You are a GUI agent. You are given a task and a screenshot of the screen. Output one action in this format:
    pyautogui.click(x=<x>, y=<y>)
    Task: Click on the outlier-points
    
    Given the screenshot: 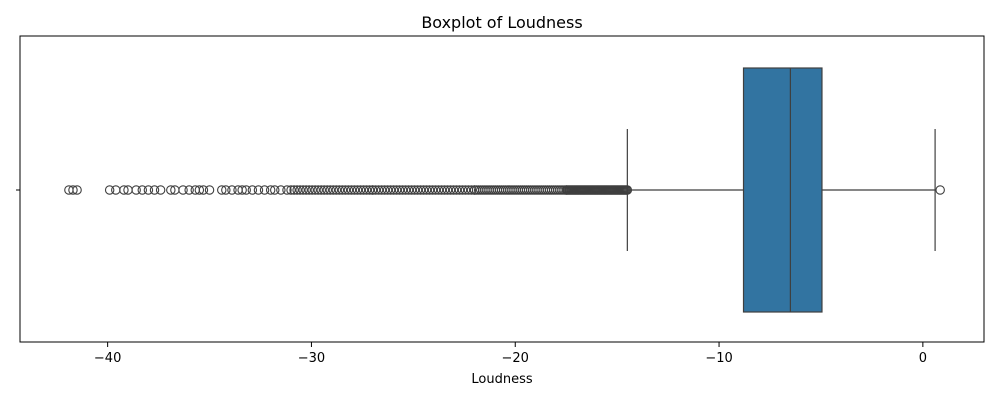 What is the action you would take?
    pyautogui.click(x=504, y=190)
    